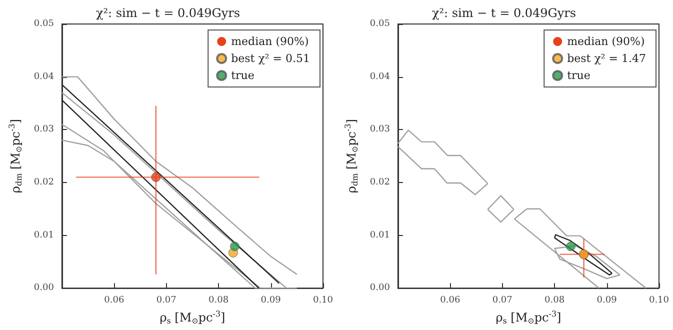 This screenshot has height=330, width=673. Describe the element at coordinates (270, 58) in the screenshot. I see `legend-label: best χ² = 0.51` at that location.